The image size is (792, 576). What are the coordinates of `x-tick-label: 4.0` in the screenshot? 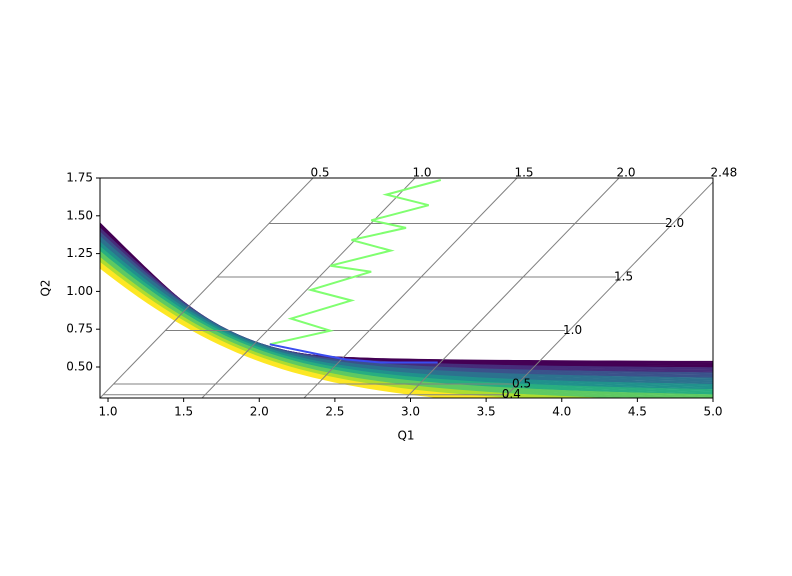 It's located at (561, 412).